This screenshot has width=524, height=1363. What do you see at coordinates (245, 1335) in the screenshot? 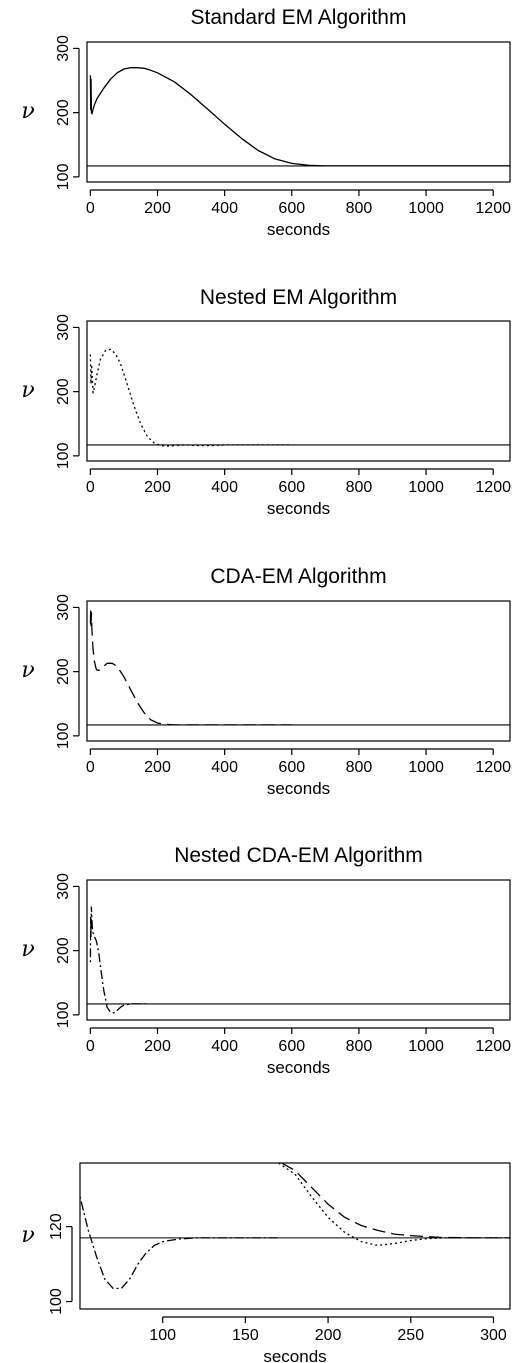
I see `x-tick-label: 150` at bounding box center [245, 1335].